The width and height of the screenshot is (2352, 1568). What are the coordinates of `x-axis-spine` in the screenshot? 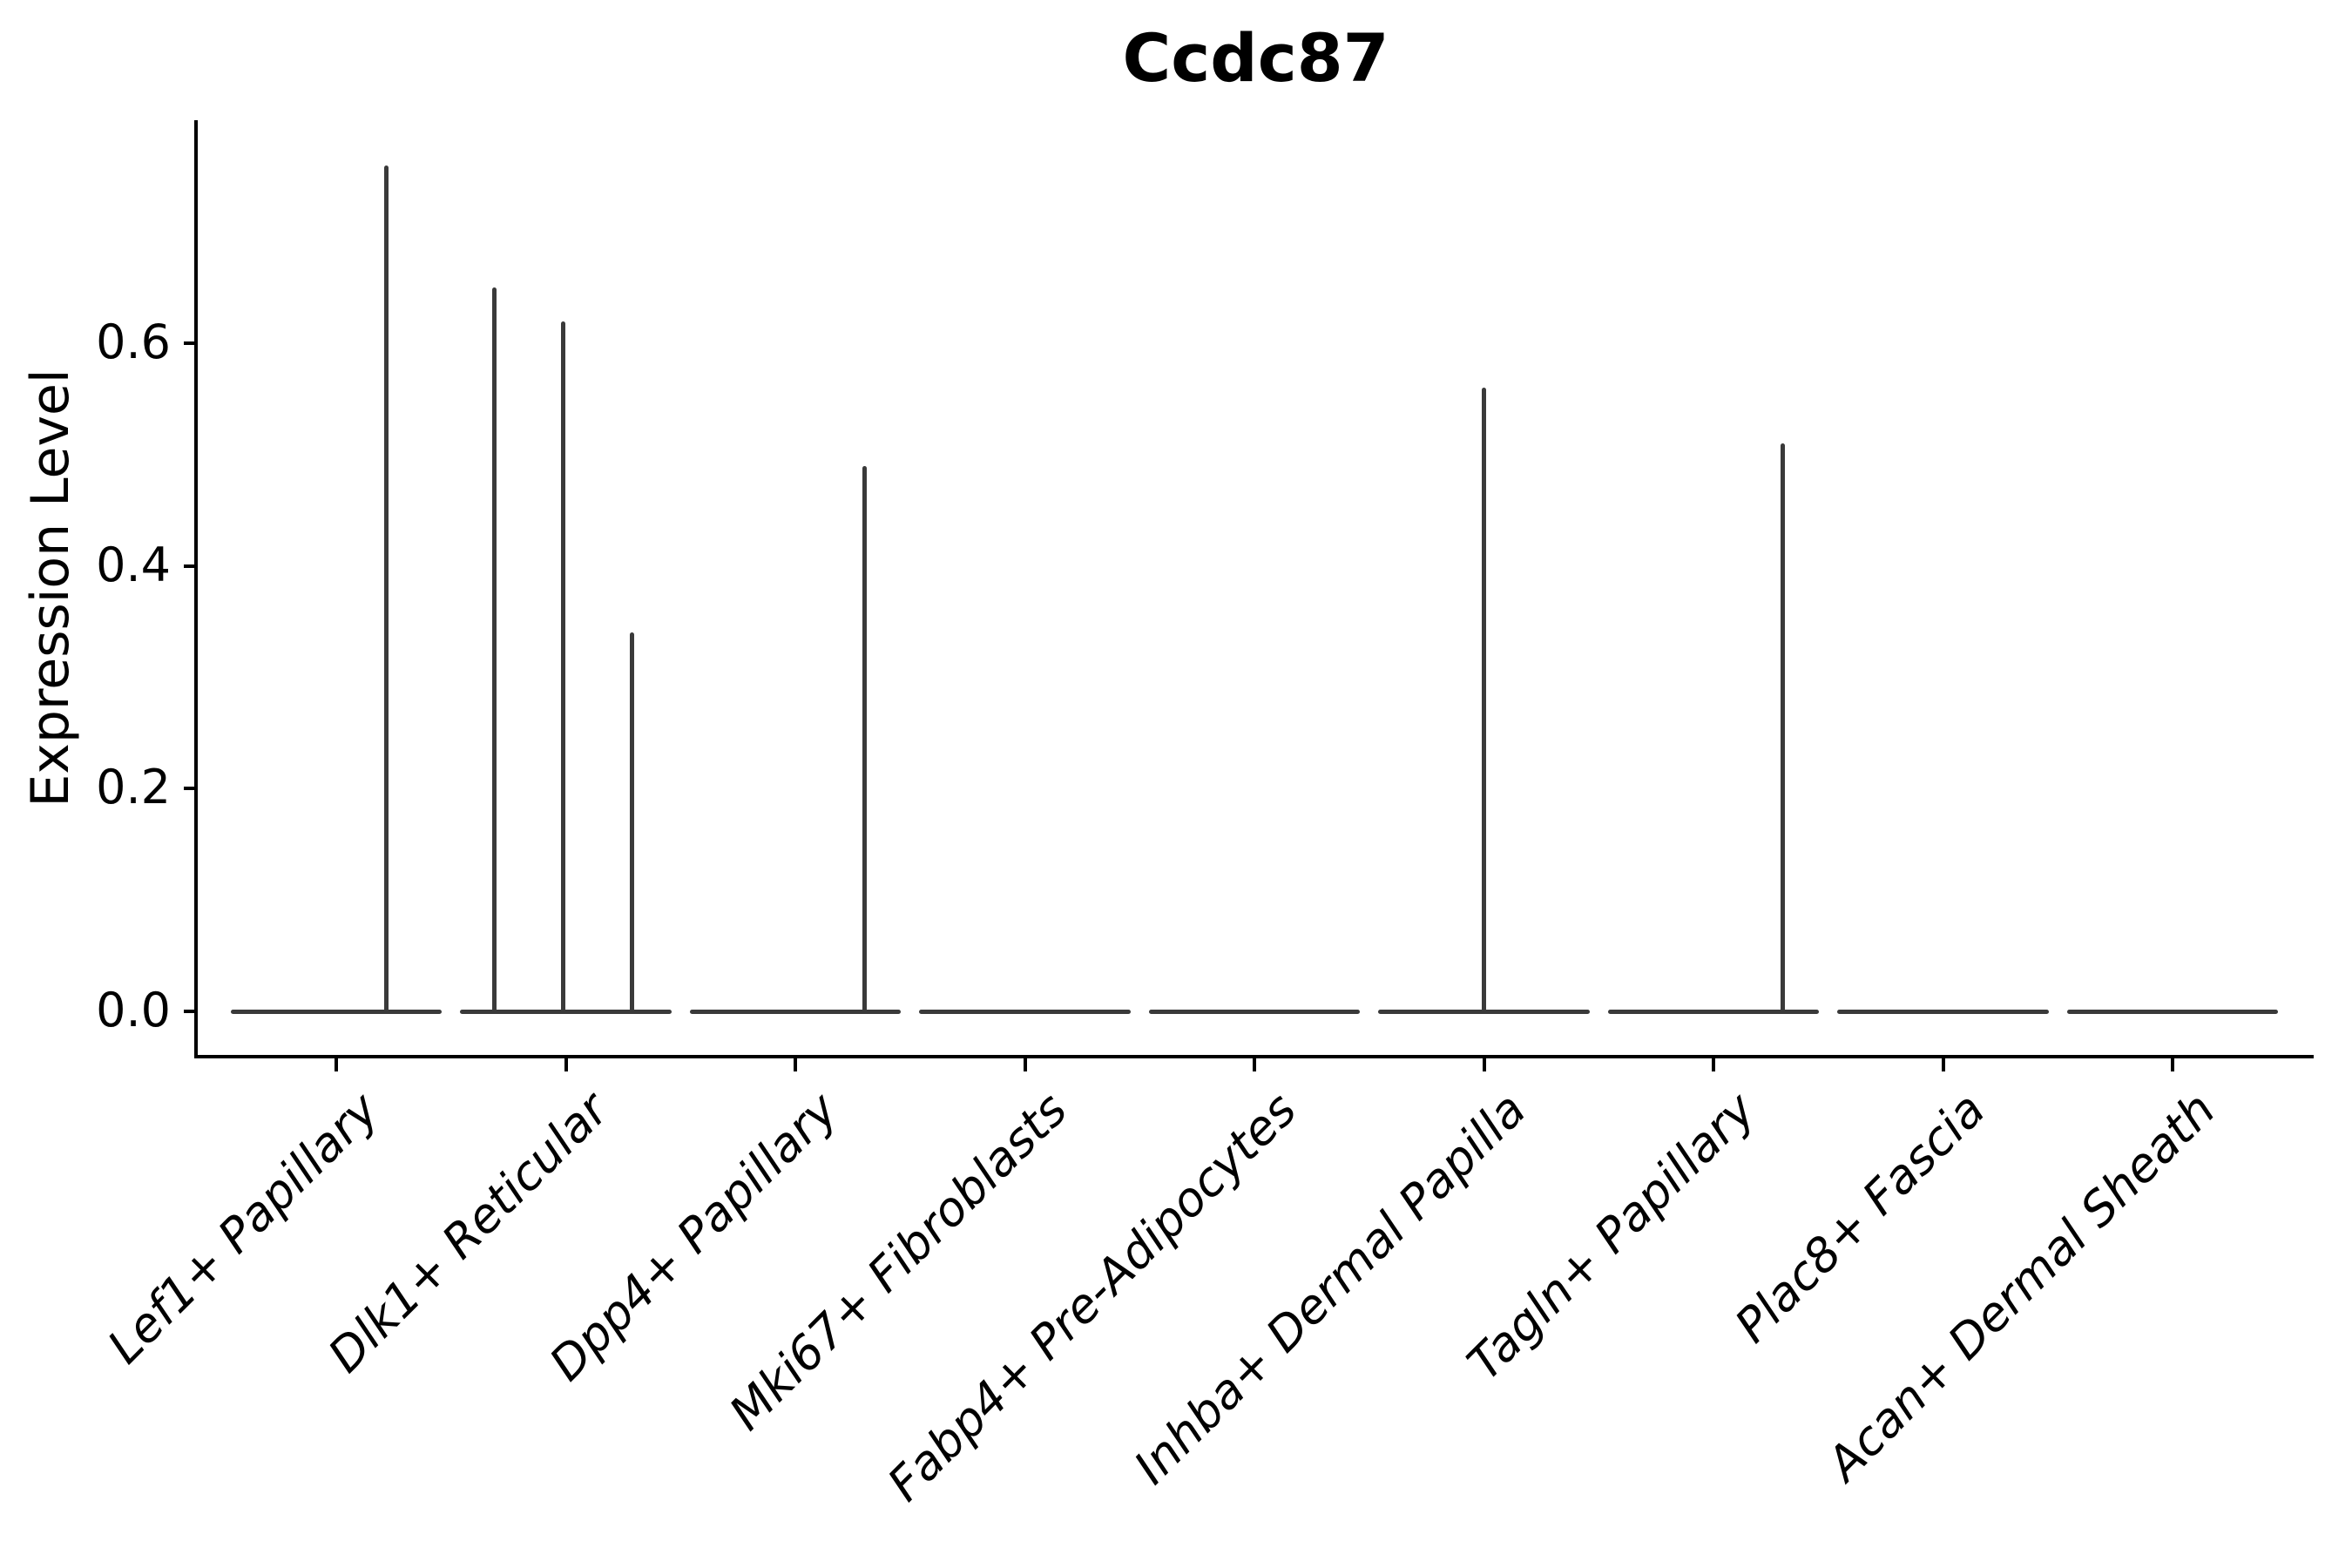 It's located at (1254, 1056).